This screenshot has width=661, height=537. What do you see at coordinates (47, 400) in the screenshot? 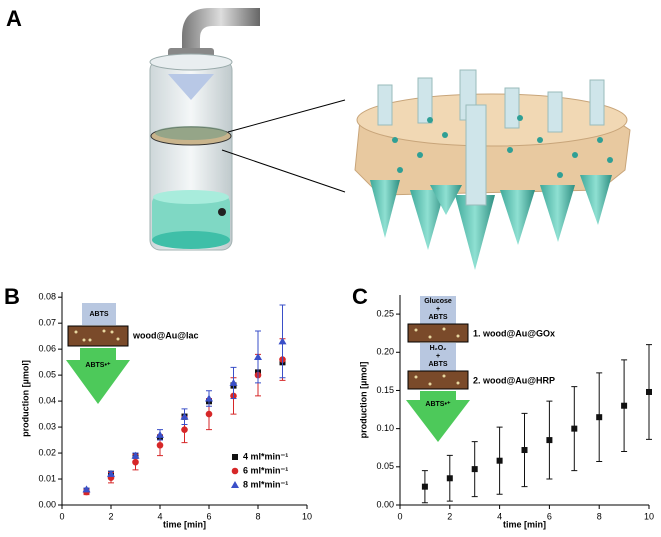
I see `y-tick-label: 0.04` at bounding box center [47, 400].